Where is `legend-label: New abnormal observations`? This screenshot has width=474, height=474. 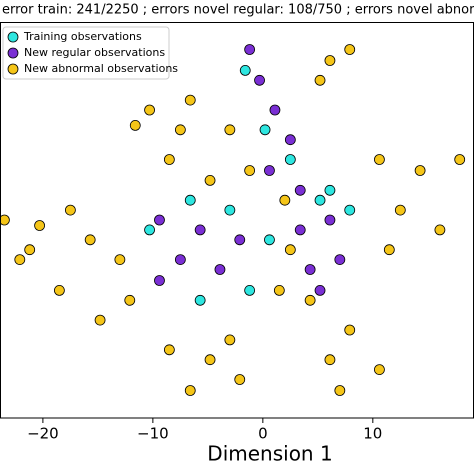
legend-label: New abnormal observations is located at coordinates (101, 68).